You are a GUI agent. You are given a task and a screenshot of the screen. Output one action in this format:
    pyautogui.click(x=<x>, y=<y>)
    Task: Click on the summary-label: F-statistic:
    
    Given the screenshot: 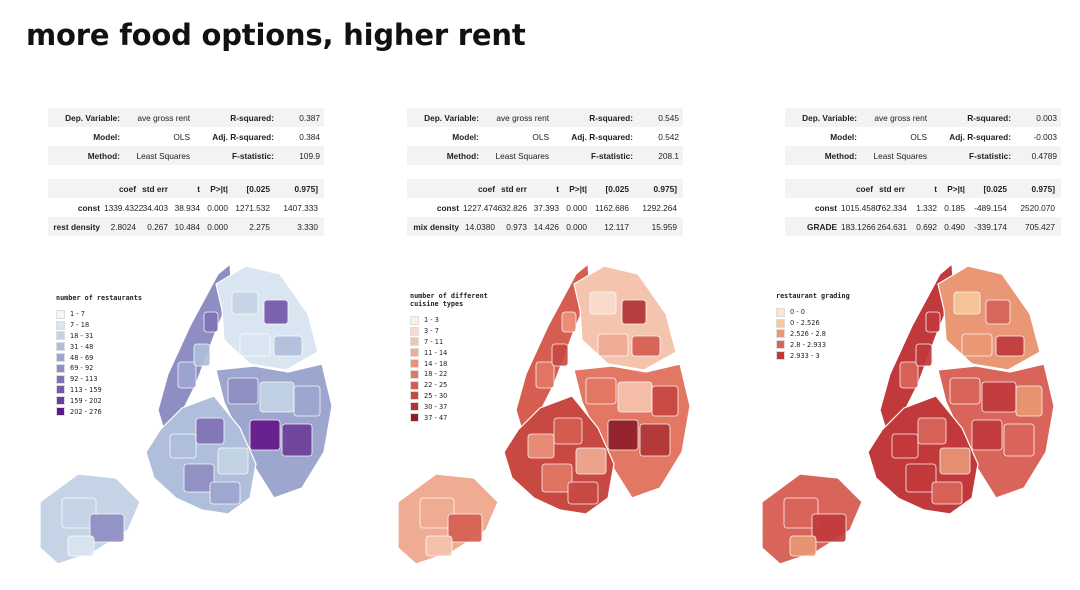 What is the action you would take?
    pyautogui.click(x=990, y=155)
    